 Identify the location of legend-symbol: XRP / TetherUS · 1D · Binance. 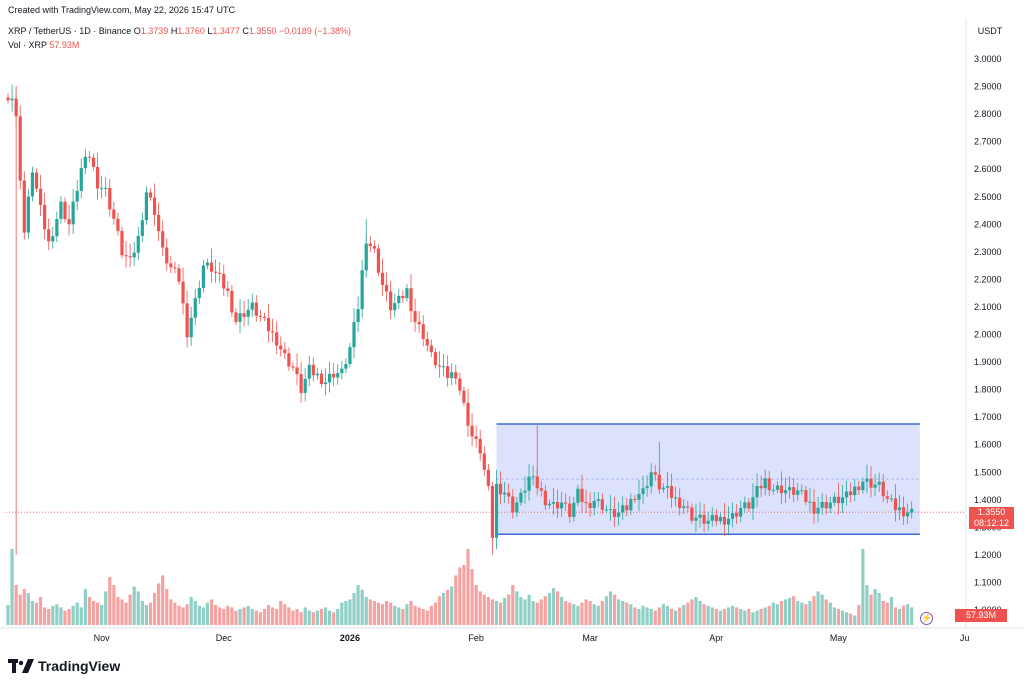
(70, 31).